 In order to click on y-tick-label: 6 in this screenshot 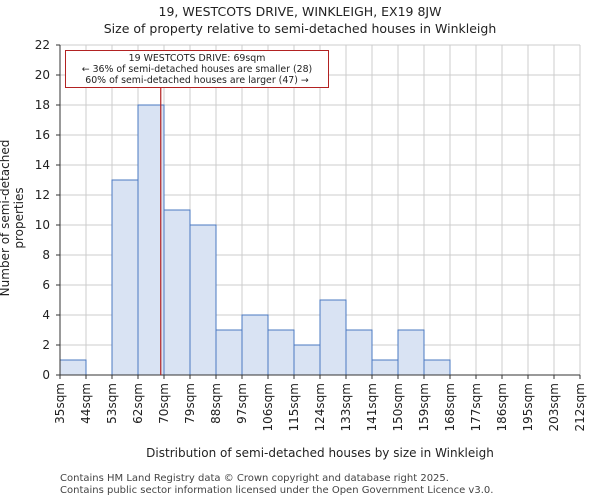, I will do `click(46, 285)`.